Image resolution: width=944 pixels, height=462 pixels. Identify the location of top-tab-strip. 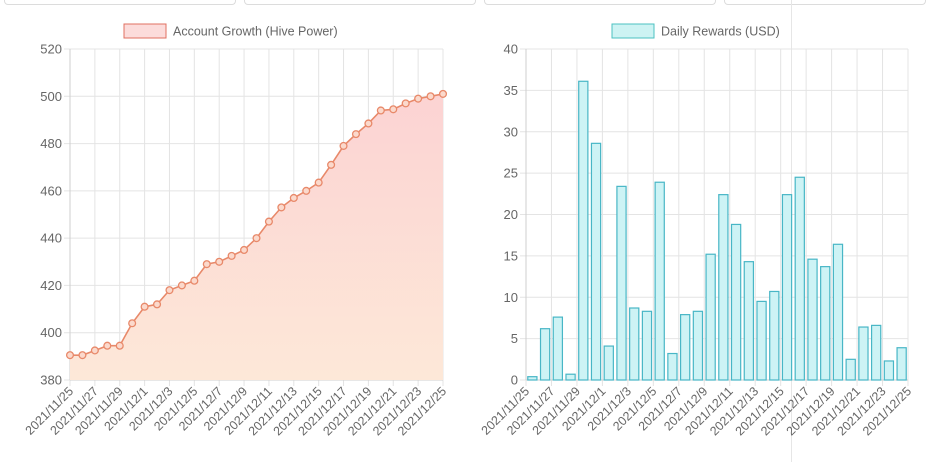
(472, 3).